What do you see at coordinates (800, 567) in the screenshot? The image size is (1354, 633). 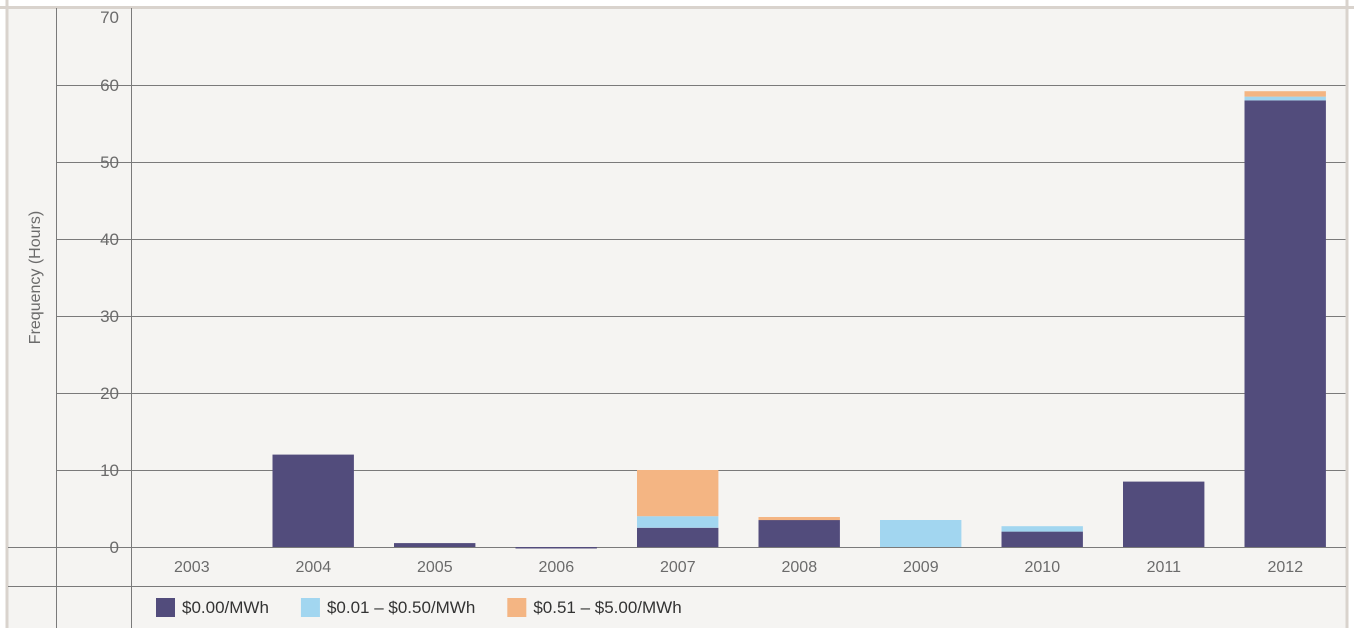 I see `x-tick-label: 2008` at bounding box center [800, 567].